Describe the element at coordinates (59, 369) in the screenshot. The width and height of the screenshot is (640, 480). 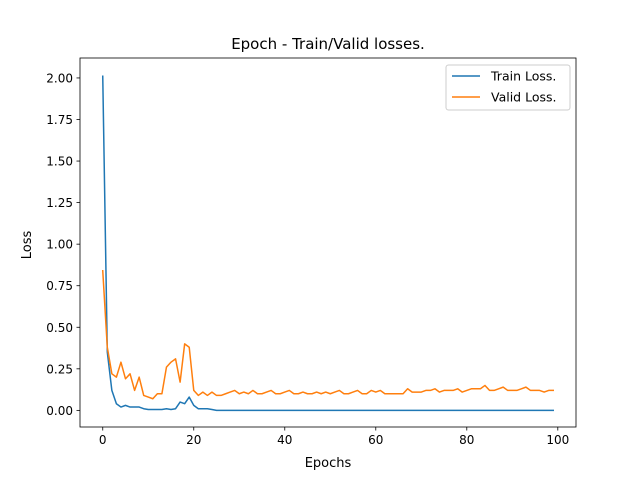
I see `y-tick-label: 0.25` at that location.